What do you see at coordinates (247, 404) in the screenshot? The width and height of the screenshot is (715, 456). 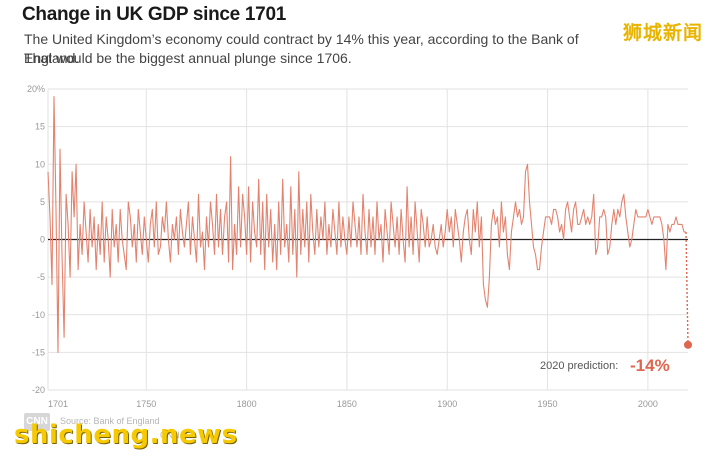 I see `x-tick-label: 1800` at bounding box center [247, 404].